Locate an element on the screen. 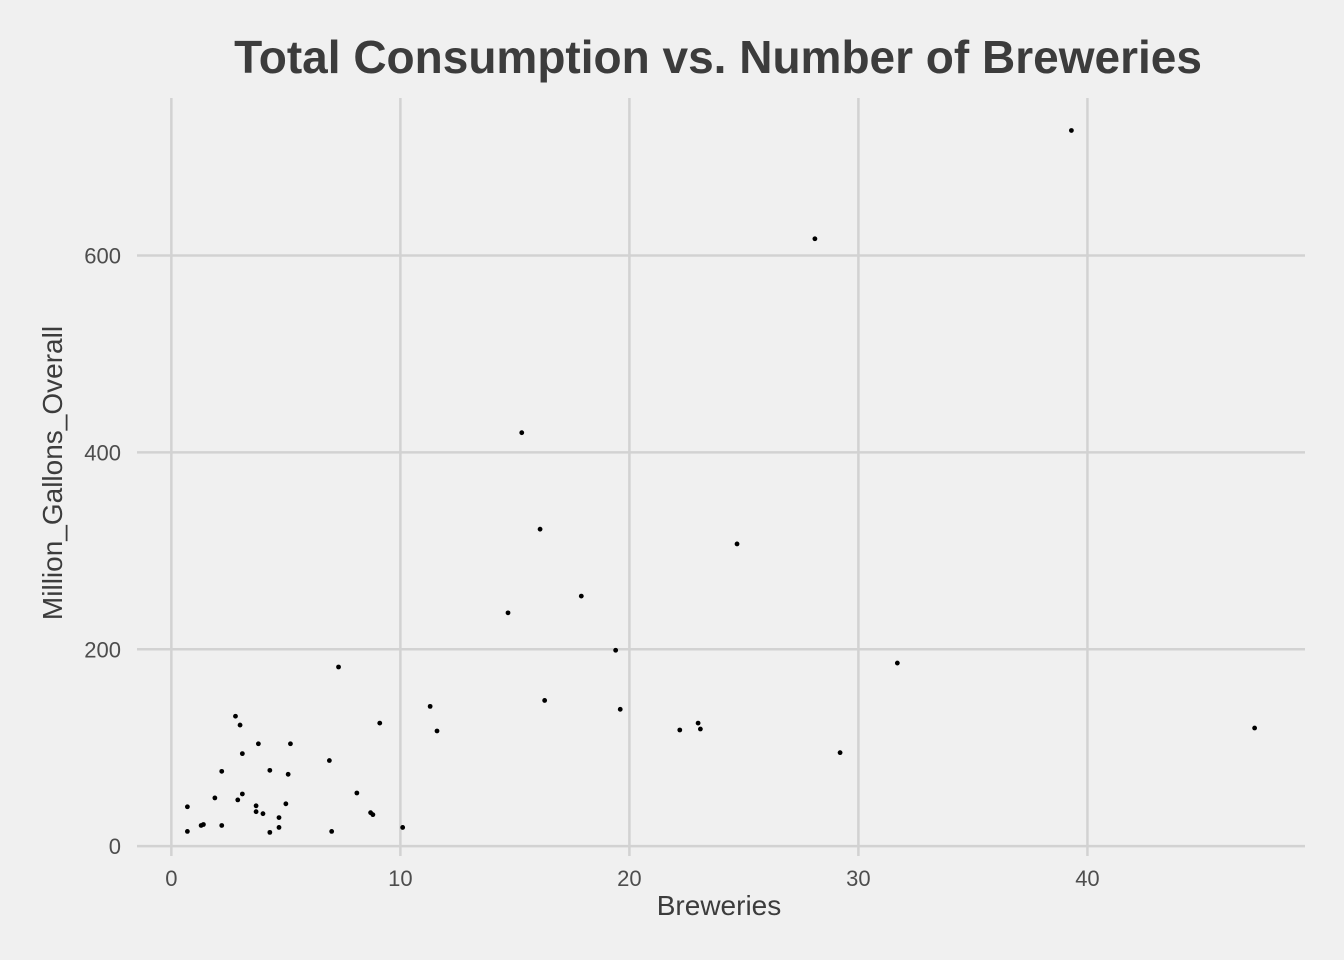 Image resolution: width=1344 pixels, height=960 pixels. x-axis-label: Breweries is located at coordinates (719, 905).